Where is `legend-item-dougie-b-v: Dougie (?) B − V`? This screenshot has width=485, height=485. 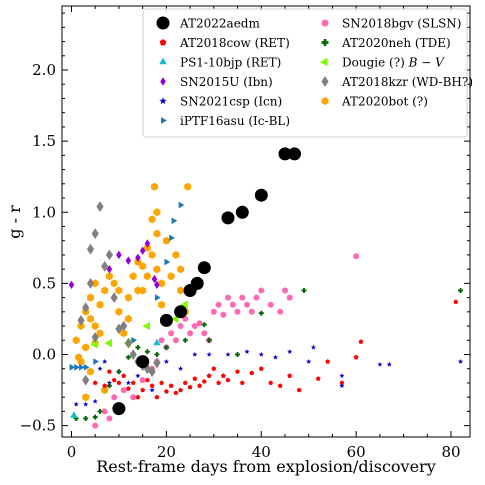 legend-item-dougie-b-v: Dougie (?) B − V is located at coordinates (382, 63).